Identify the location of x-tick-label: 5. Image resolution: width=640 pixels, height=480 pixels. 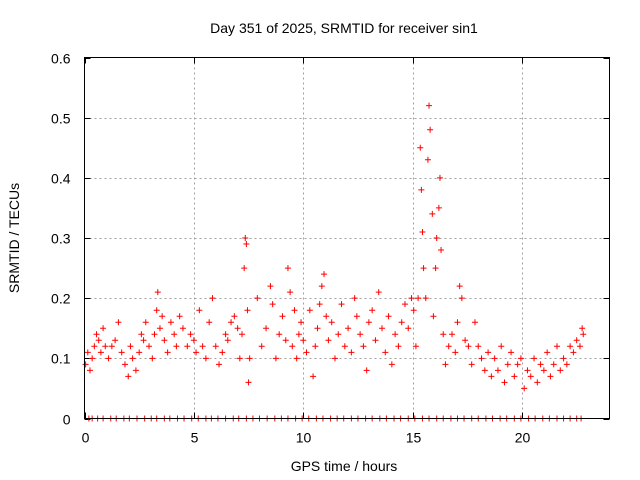
(195, 438).